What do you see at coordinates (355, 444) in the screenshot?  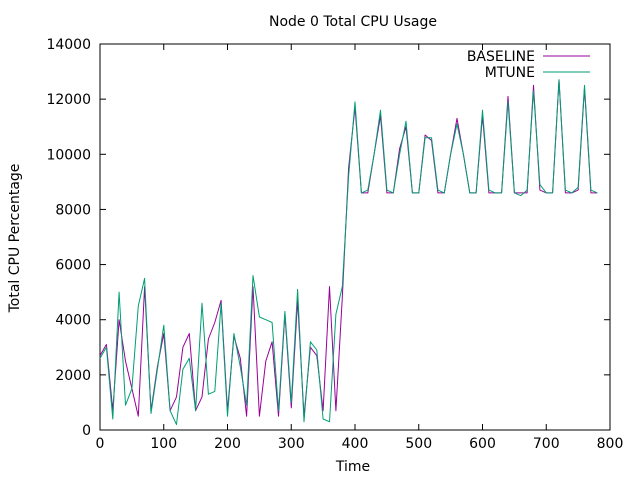 I see `x-tick-label: 400` at bounding box center [355, 444].